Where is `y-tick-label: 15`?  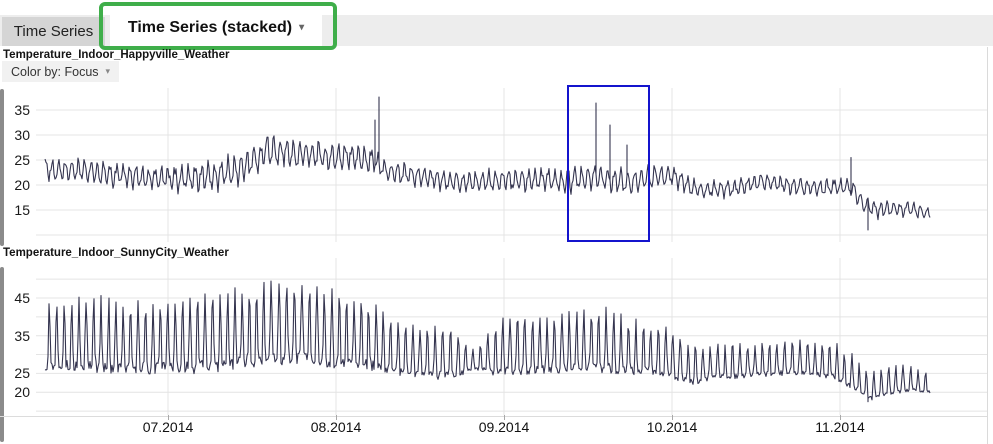 y-tick-label: 15 is located at coordinates (22, 210).